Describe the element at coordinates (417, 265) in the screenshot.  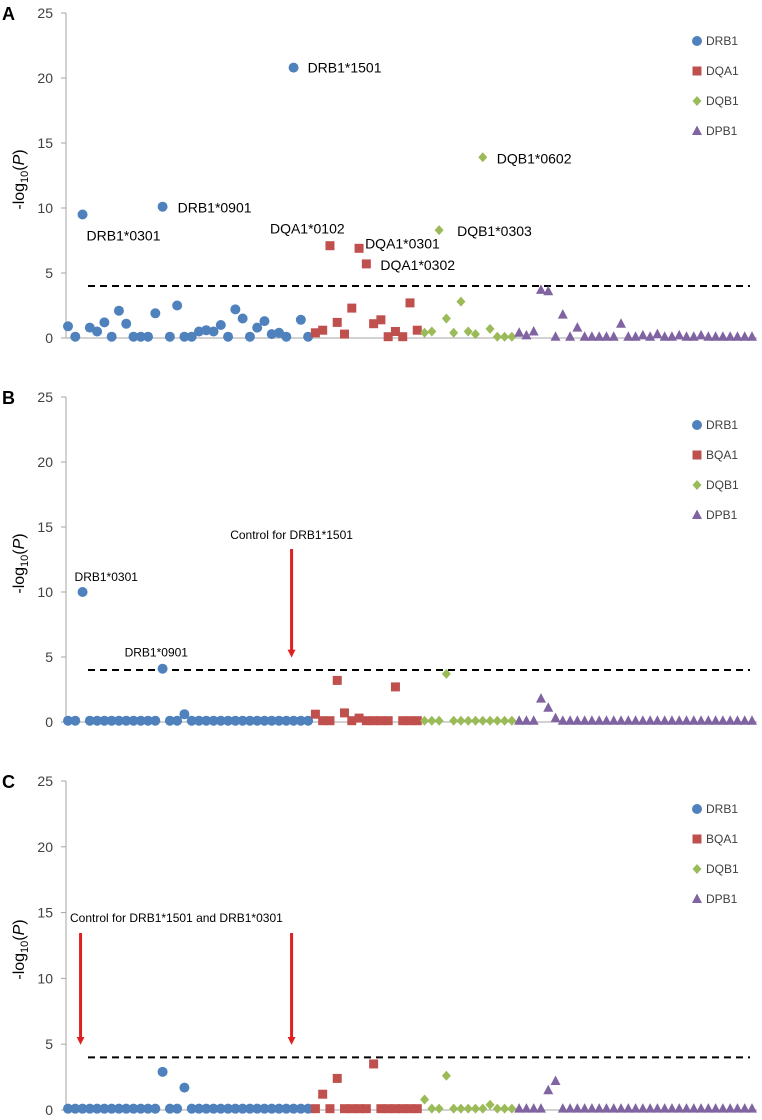
I see `annotation-label: DQA1*0302` at that location.